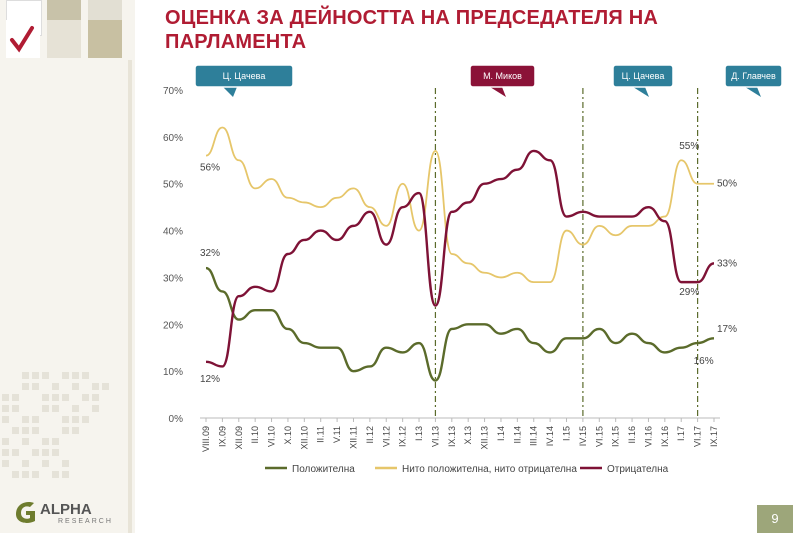 The height and width of the screenshot is (533, 800). What do you see at coordinates (599, 436) in the screenshot?
I see `x-tick-label: VI.15` at bounding box center [599, 436].